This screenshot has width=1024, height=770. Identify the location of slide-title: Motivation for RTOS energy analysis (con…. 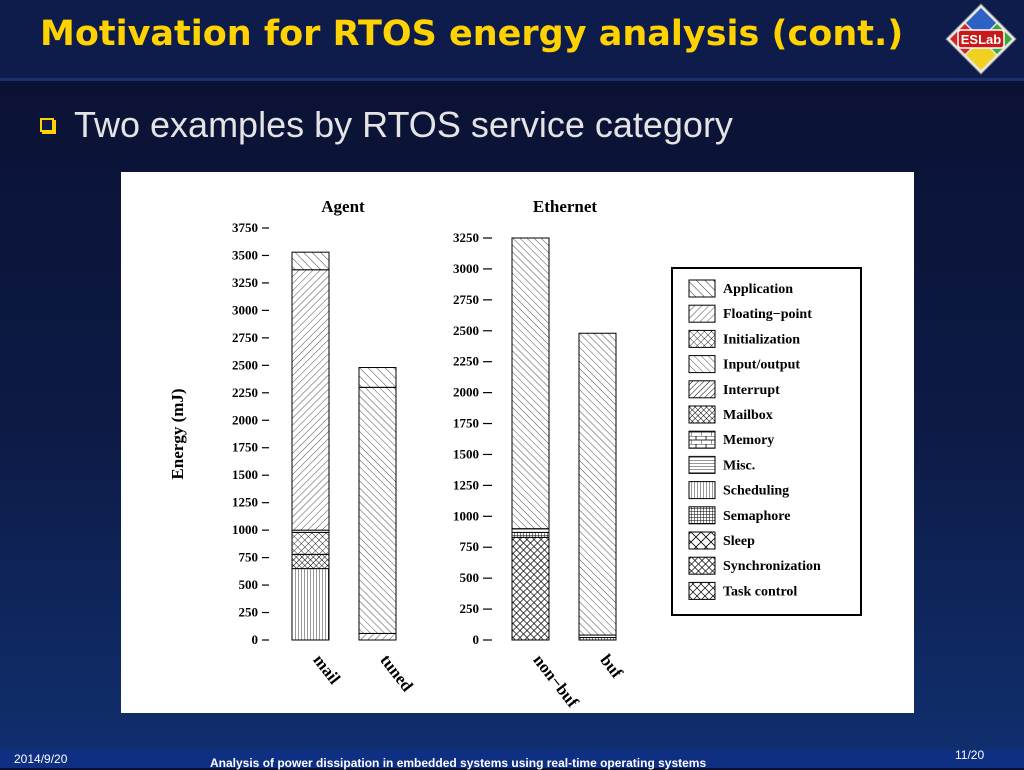
(472, 34).